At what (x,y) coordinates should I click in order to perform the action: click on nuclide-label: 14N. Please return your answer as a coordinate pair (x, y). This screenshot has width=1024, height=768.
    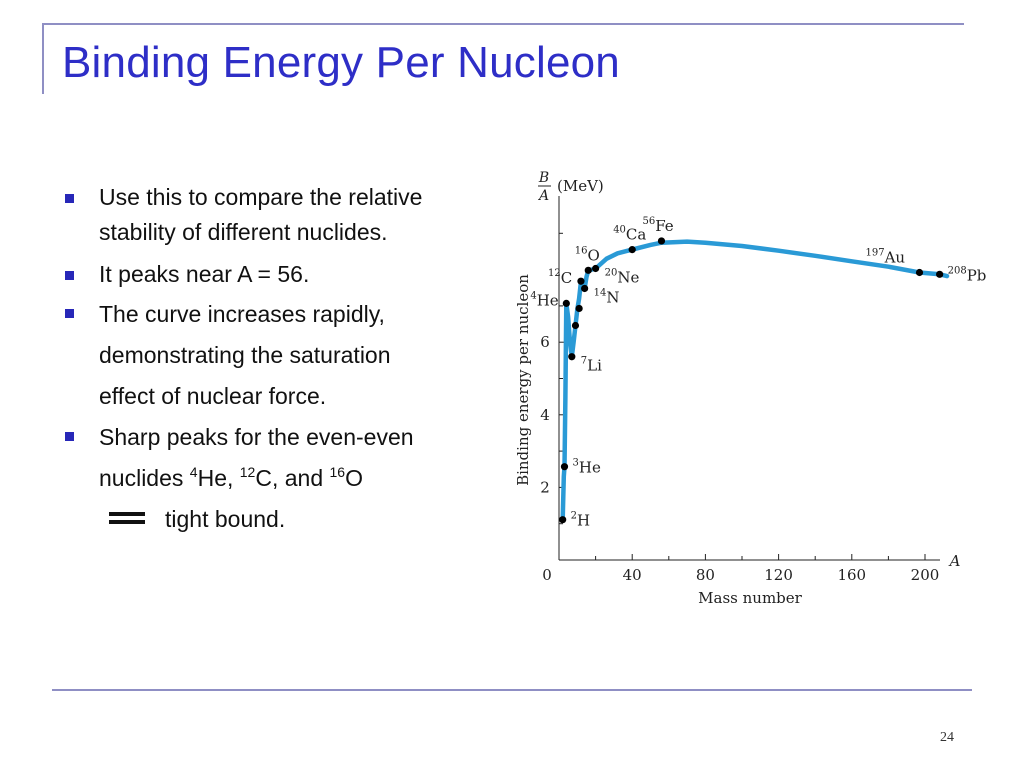
    Looking at the image, I should click on (607, 296).